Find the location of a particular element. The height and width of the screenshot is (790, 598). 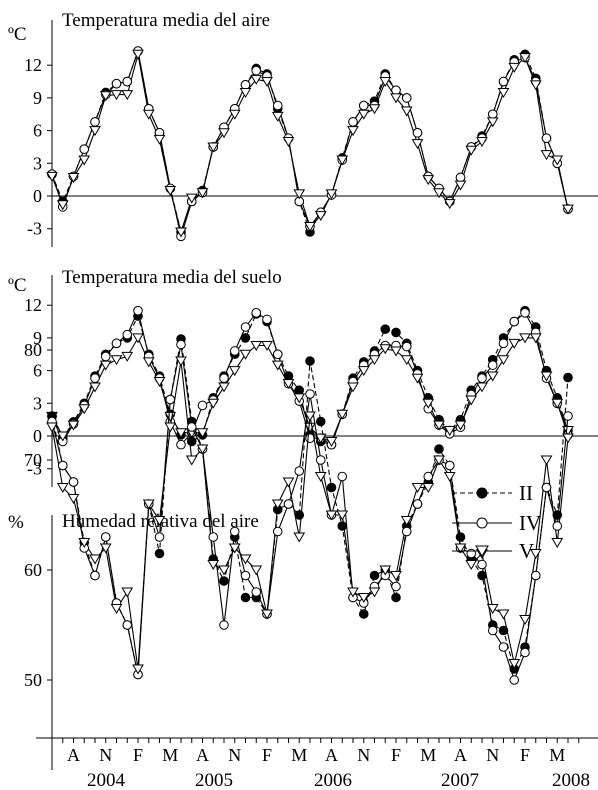

year-label: 2008 is located at coordinates (571, 780).